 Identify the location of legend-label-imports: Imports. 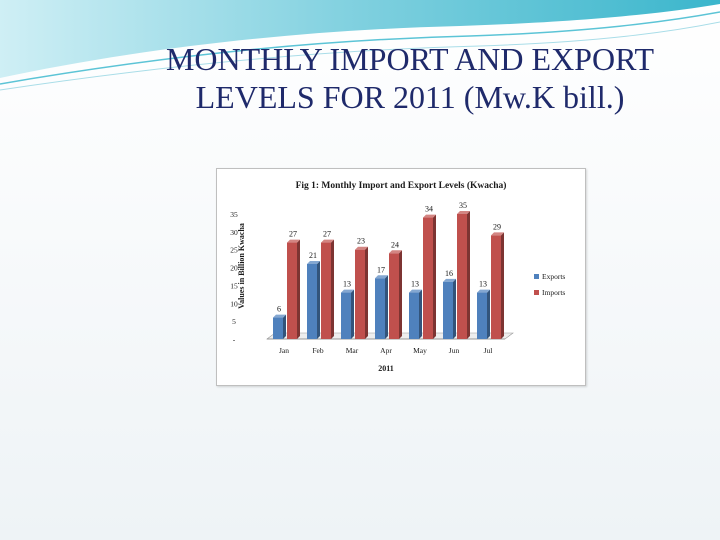
(553, 292).